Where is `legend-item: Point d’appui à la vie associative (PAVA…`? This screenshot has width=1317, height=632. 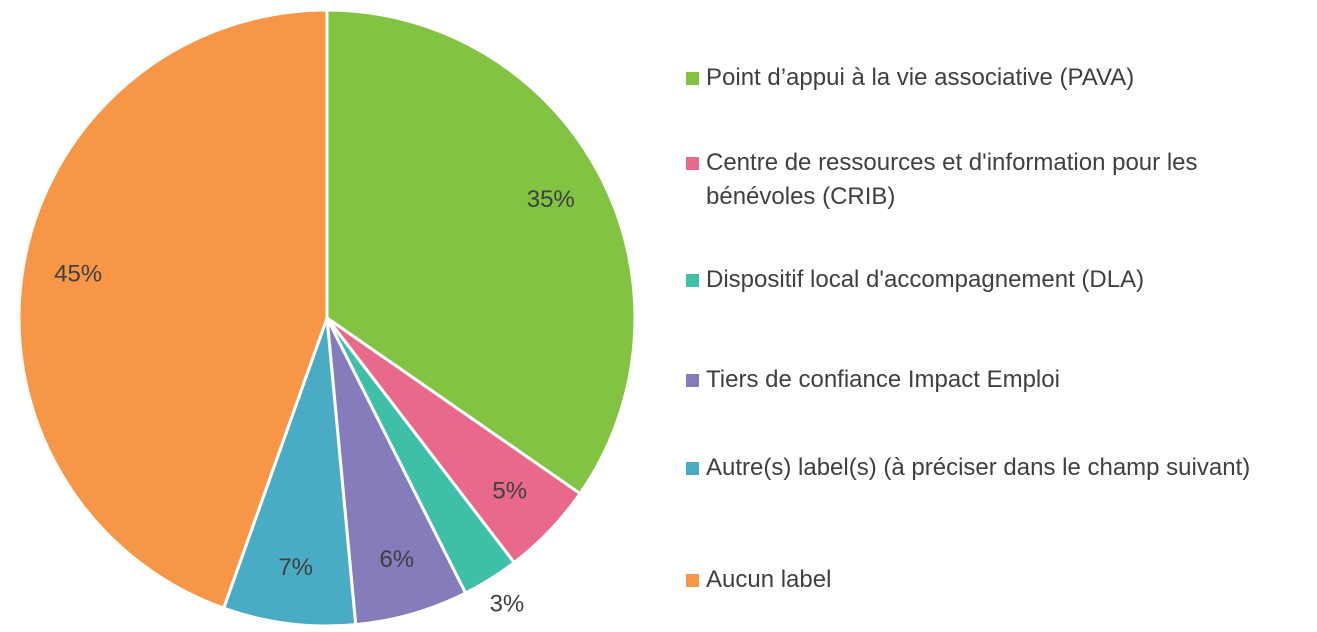 legend-item: Point d’appui à la vie associative (PAVA… is located at coordinates (996, 78).